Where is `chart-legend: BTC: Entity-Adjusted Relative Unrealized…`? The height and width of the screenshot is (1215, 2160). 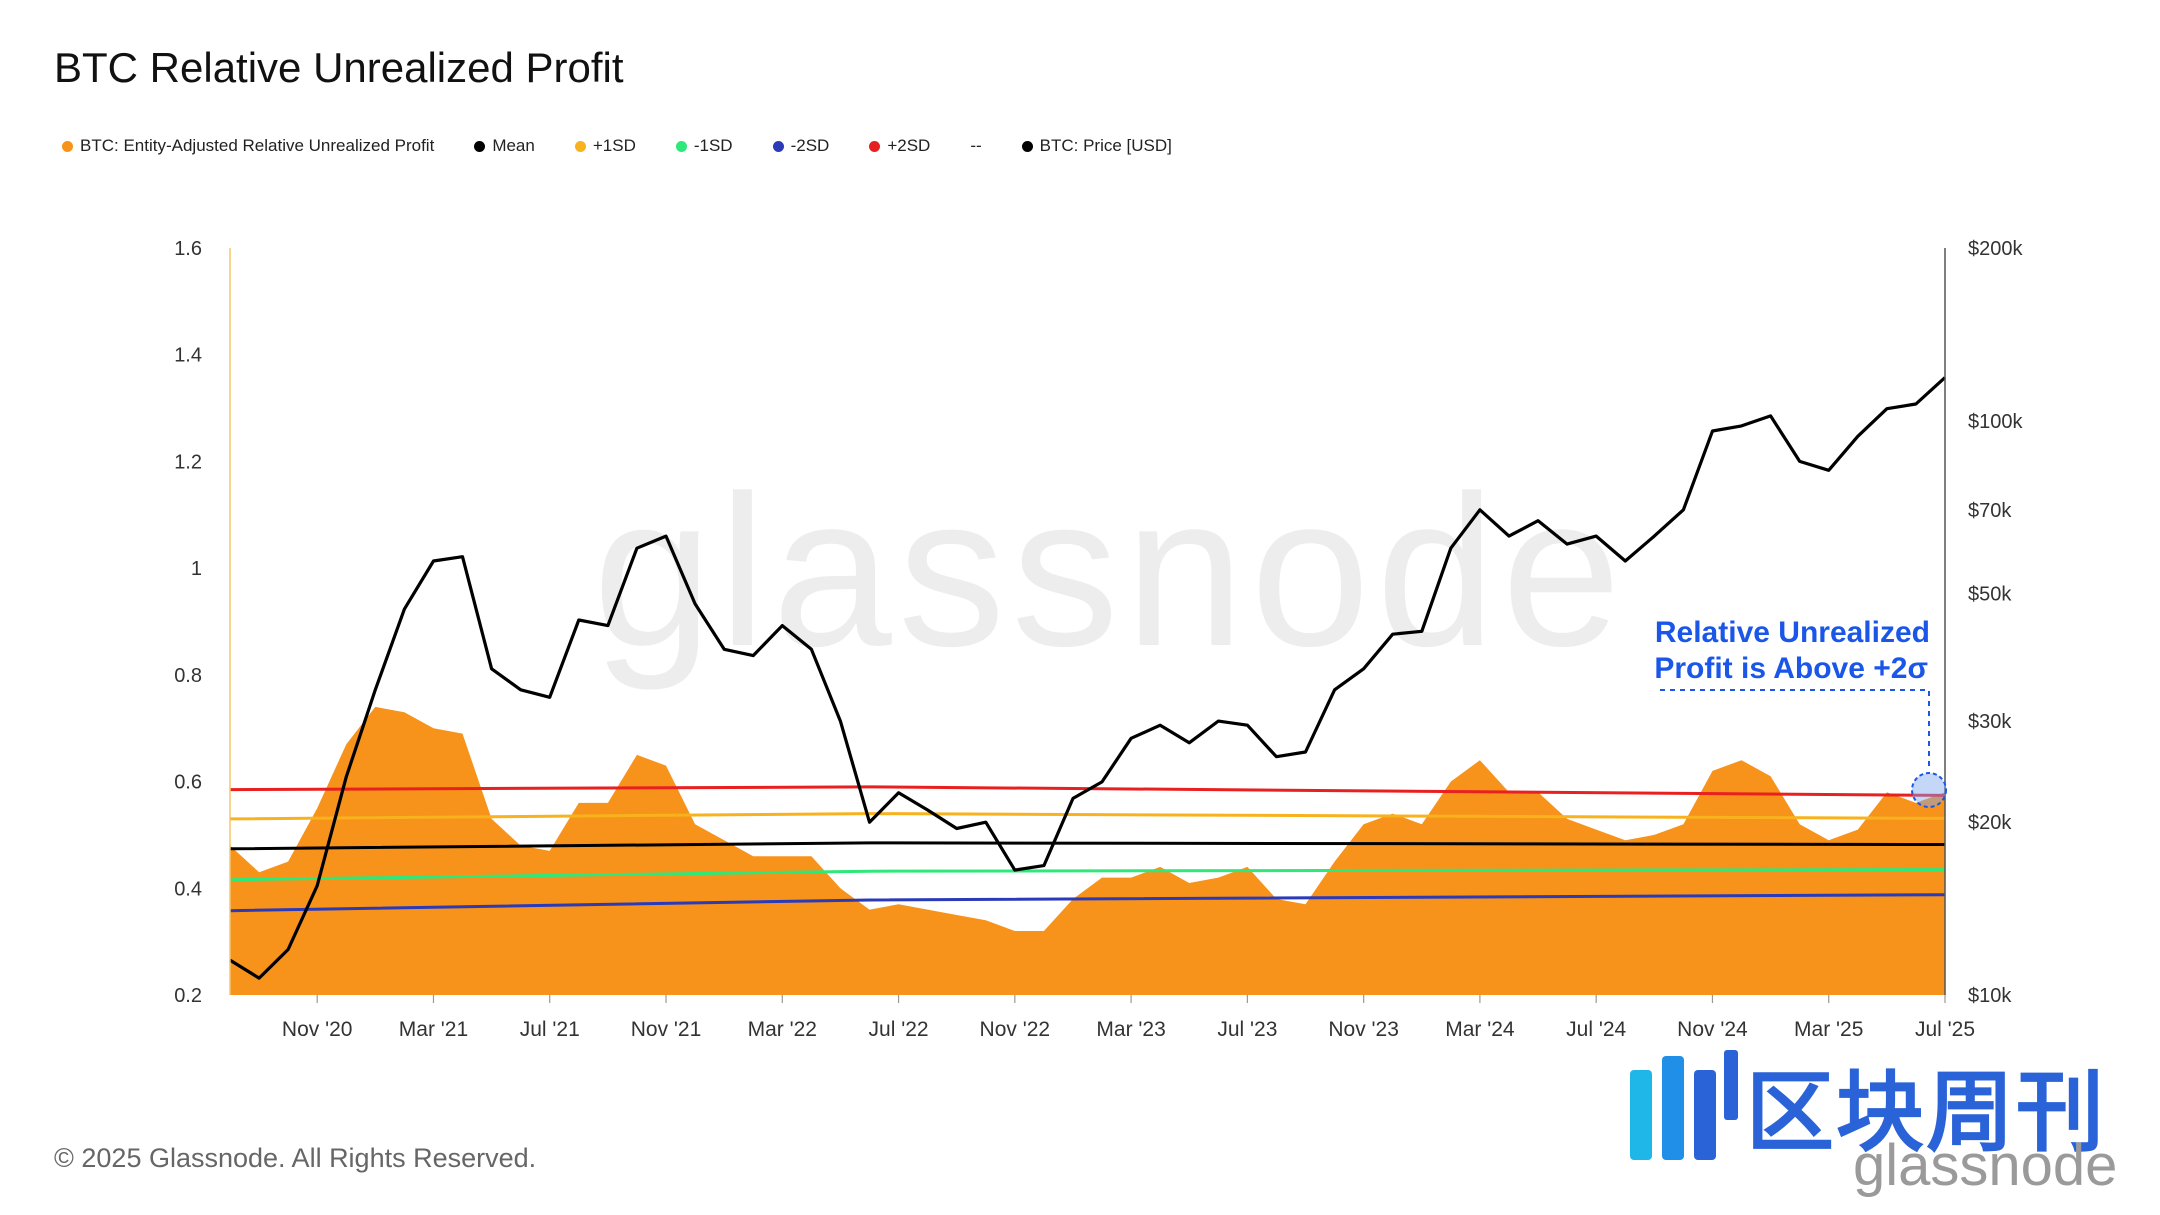 chart-legend: BTC: Entity-Adjusted Relative Unrealized… is located at coordinates (617, 146).